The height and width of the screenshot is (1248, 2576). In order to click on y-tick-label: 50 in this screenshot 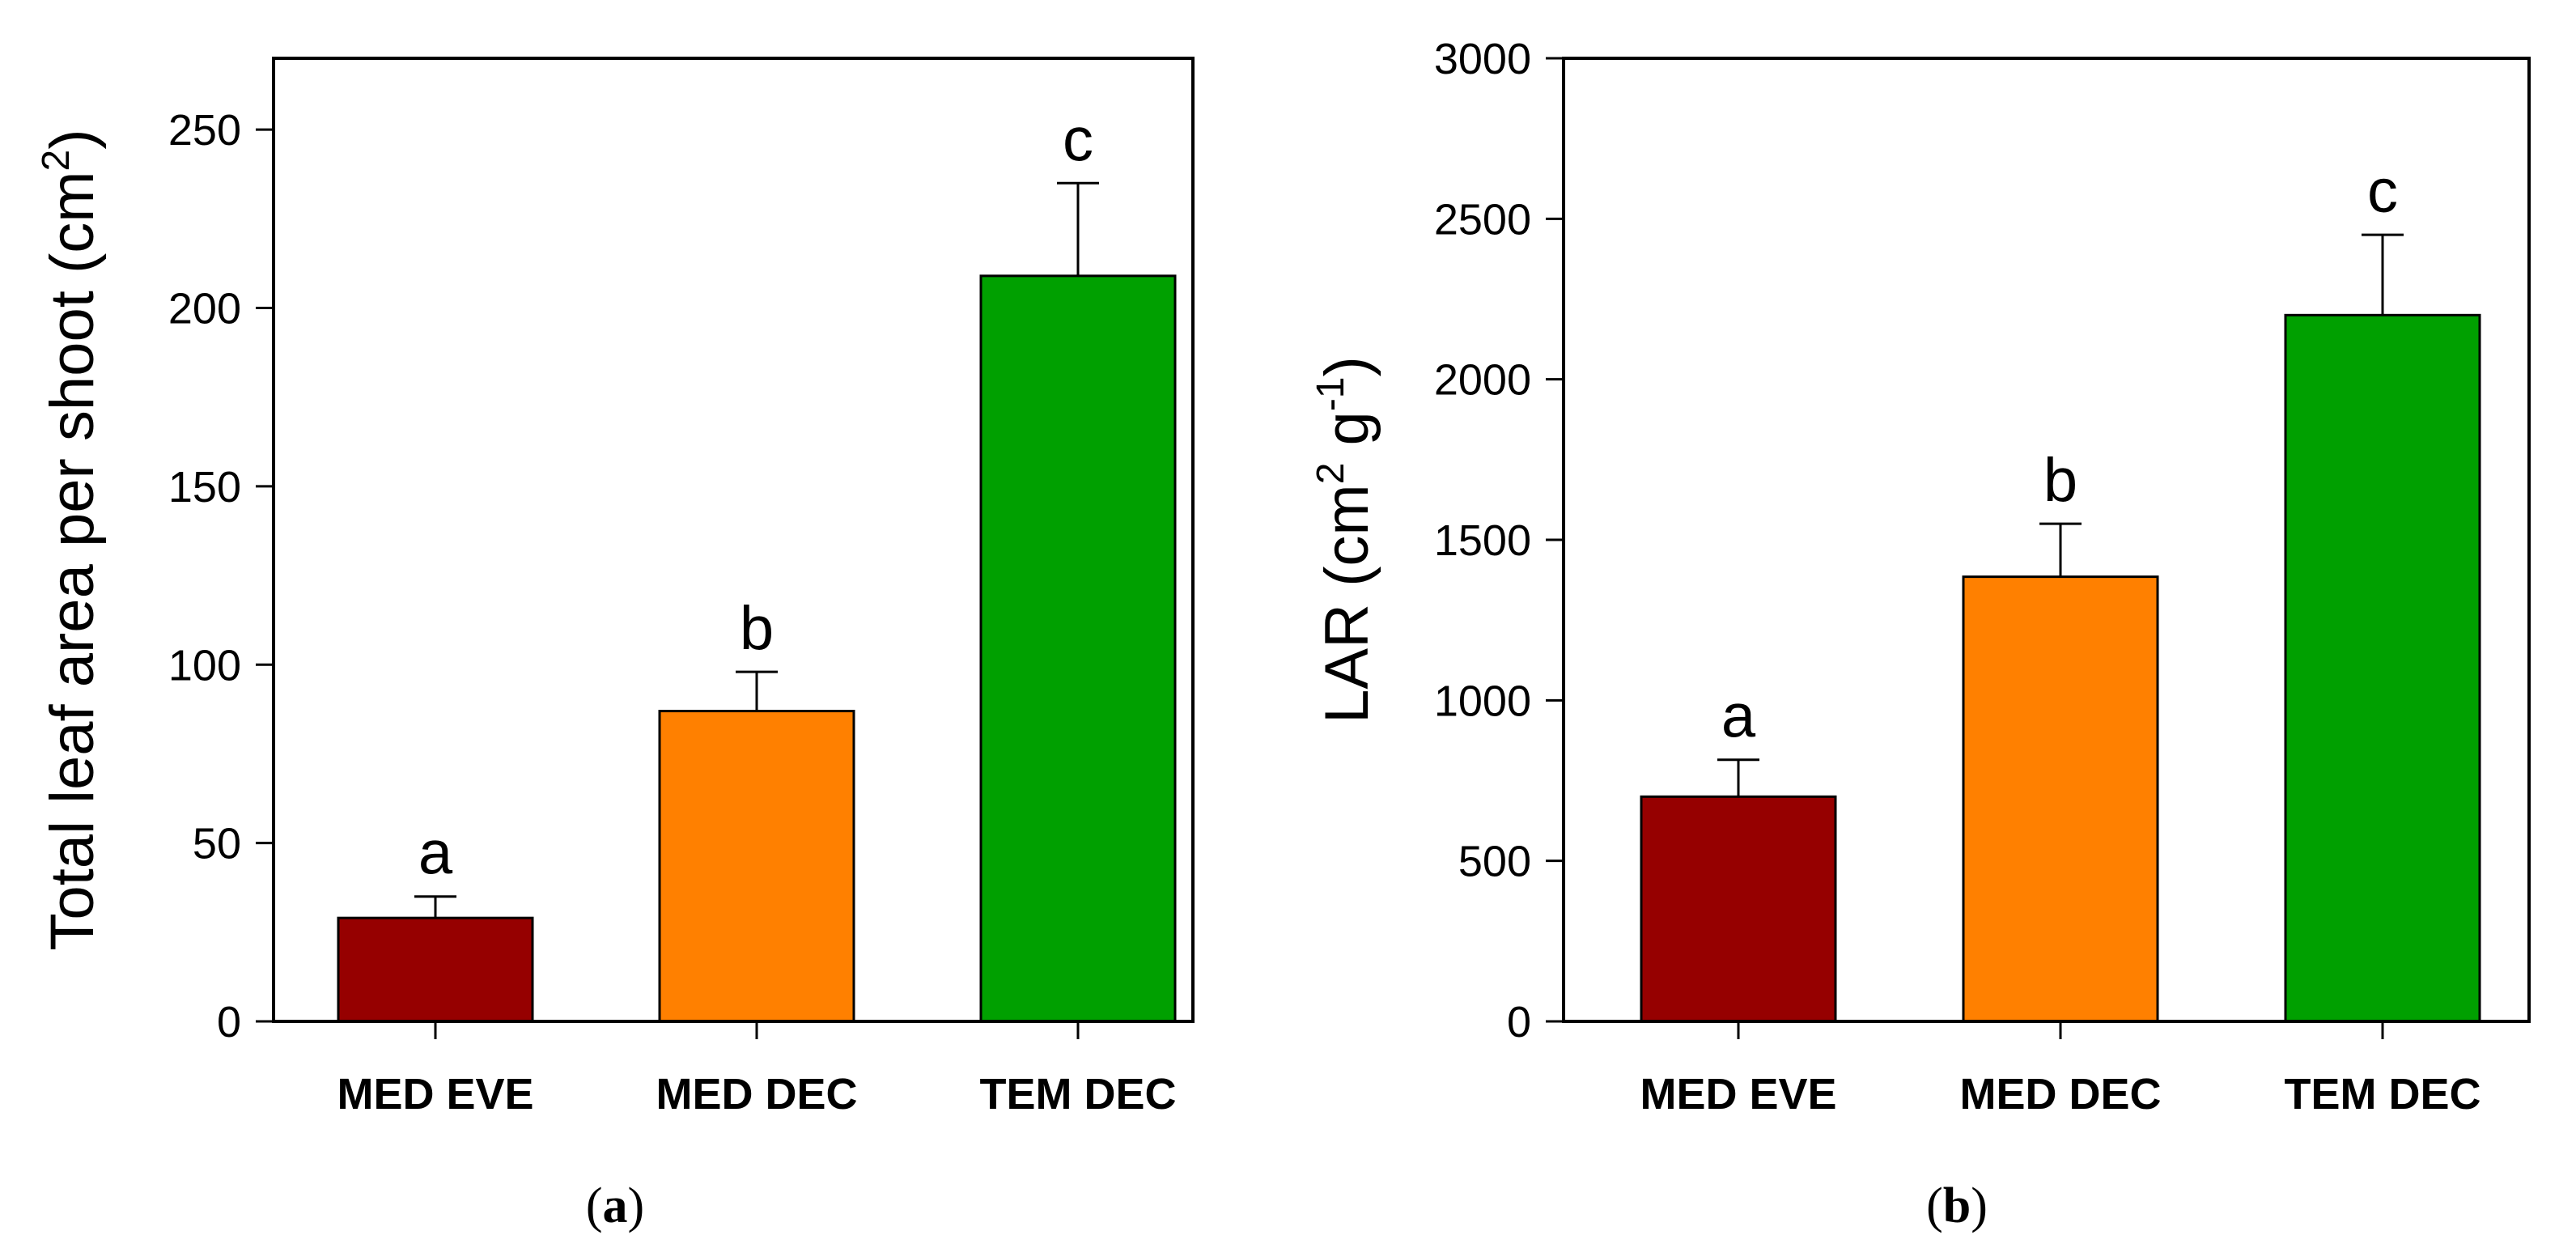, I will do `click(217, 844)`.